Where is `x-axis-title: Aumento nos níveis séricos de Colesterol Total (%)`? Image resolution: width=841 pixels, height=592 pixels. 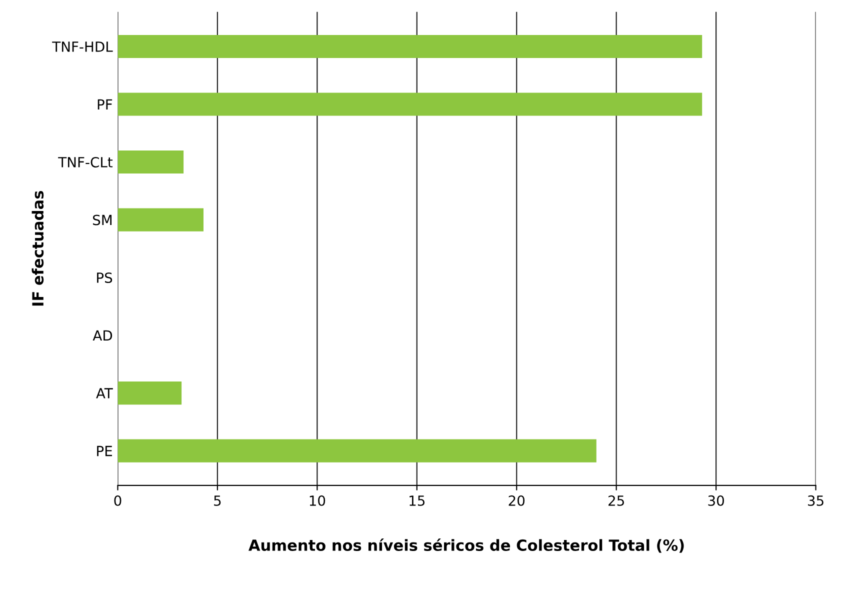
x-axis-title: Aumento nos níveis séricos de Colesterol Total (%) is located at coordinates (466, 545).